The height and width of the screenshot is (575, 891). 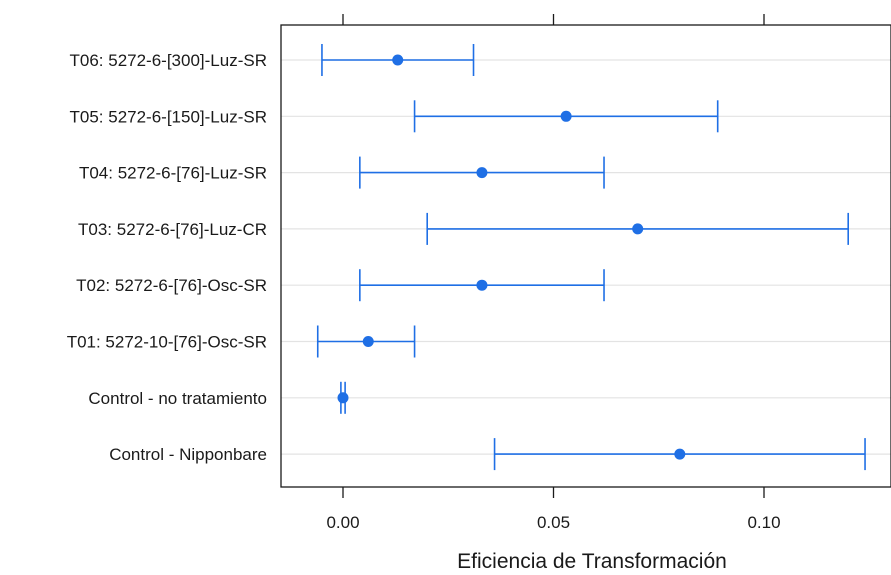 What do you see at coordinates (177, 398) in the screenshot?
I see `category-label: Control - no tratamiento` at bounding box center [177, 398].